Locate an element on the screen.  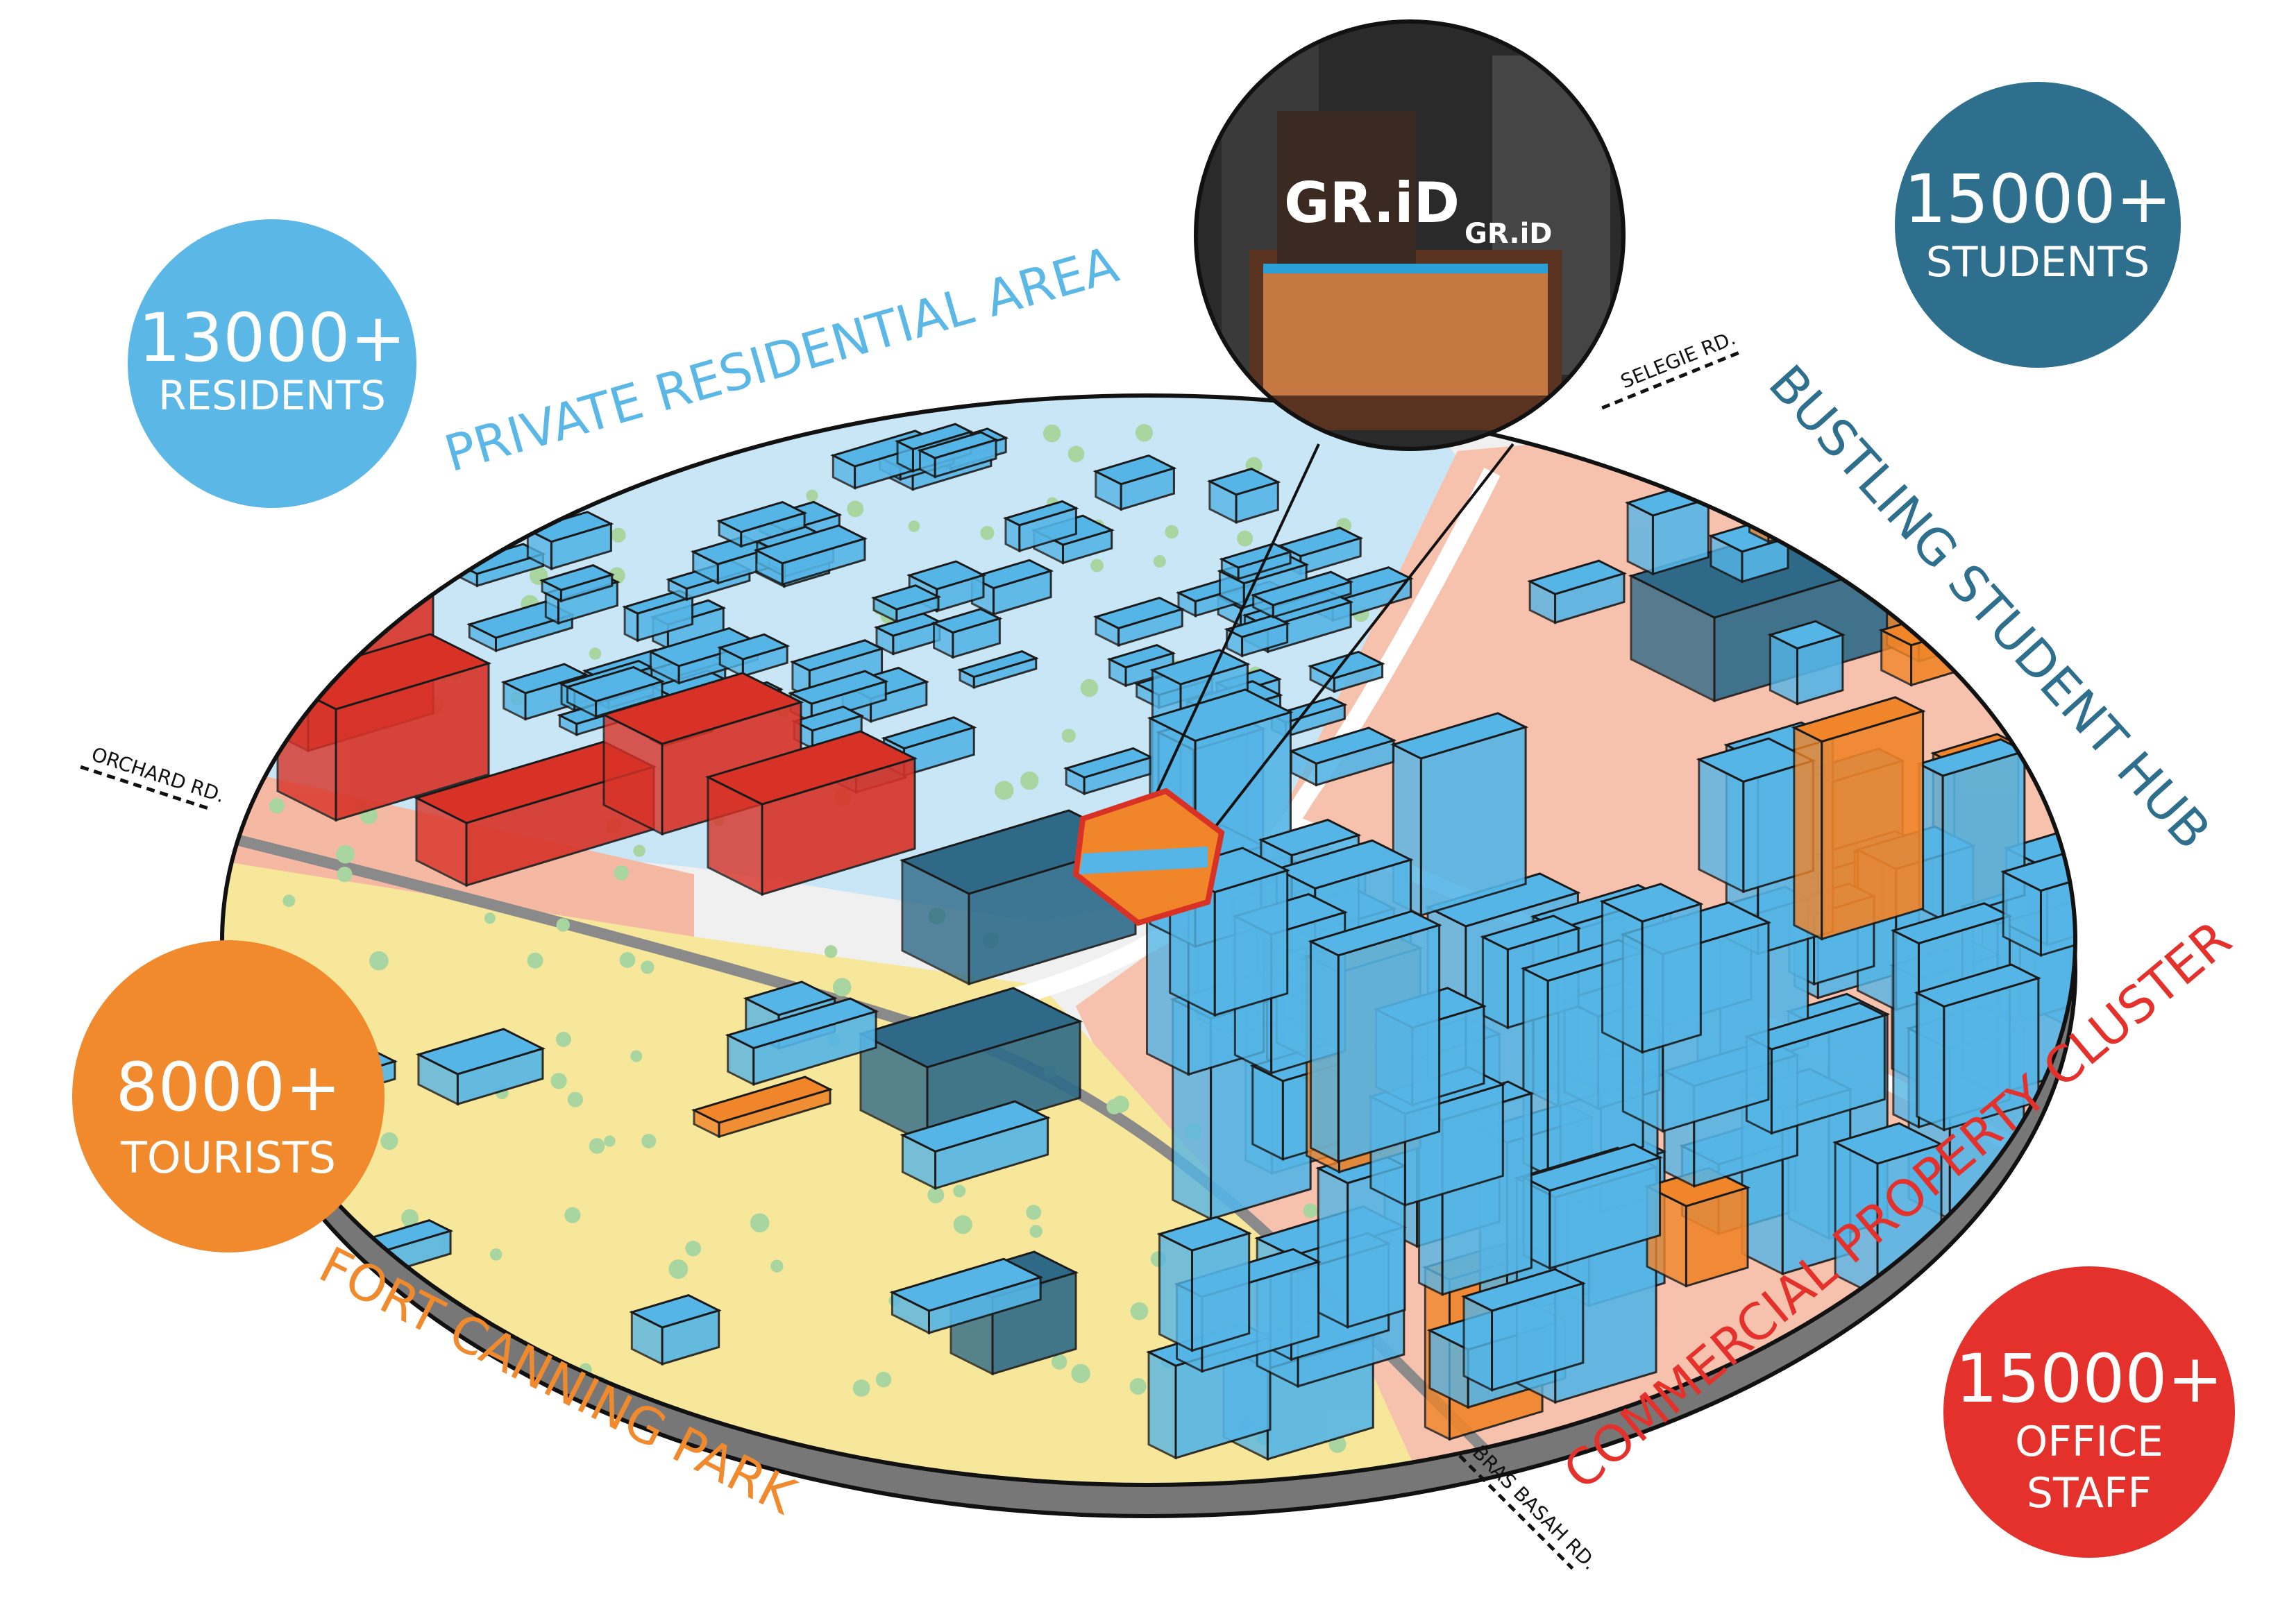
stat-tourists: 8000+ TOURISTS is located at coordinates (228, 1096).